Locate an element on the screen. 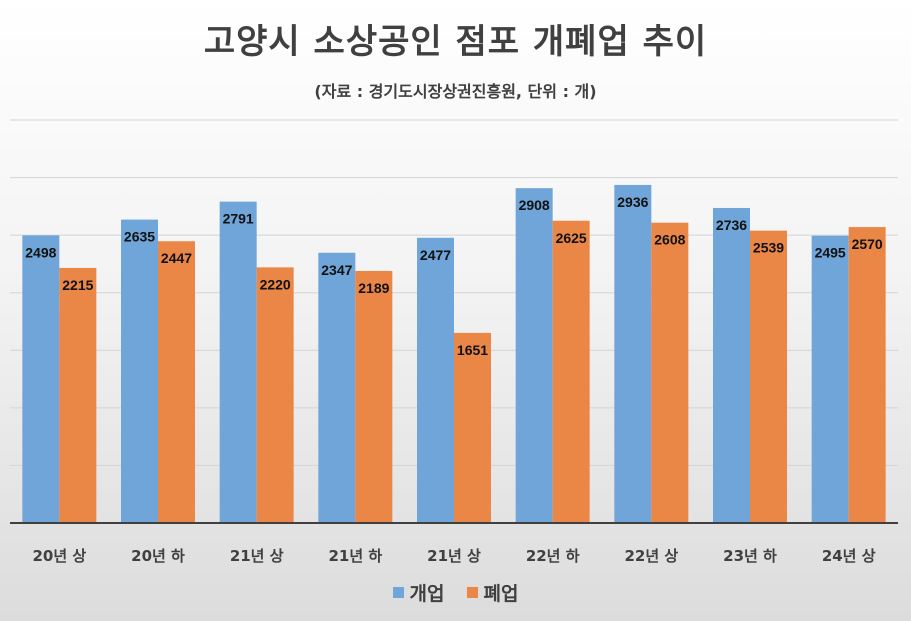  chart-title: 고양시 소상공인 점포 개폐업 추이 is located at coordinates (455, 42).